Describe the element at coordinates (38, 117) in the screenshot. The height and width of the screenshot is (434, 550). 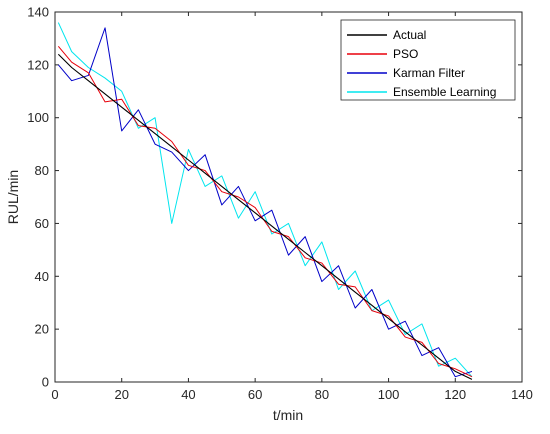
I see `y-tick-label: 100` at that location.